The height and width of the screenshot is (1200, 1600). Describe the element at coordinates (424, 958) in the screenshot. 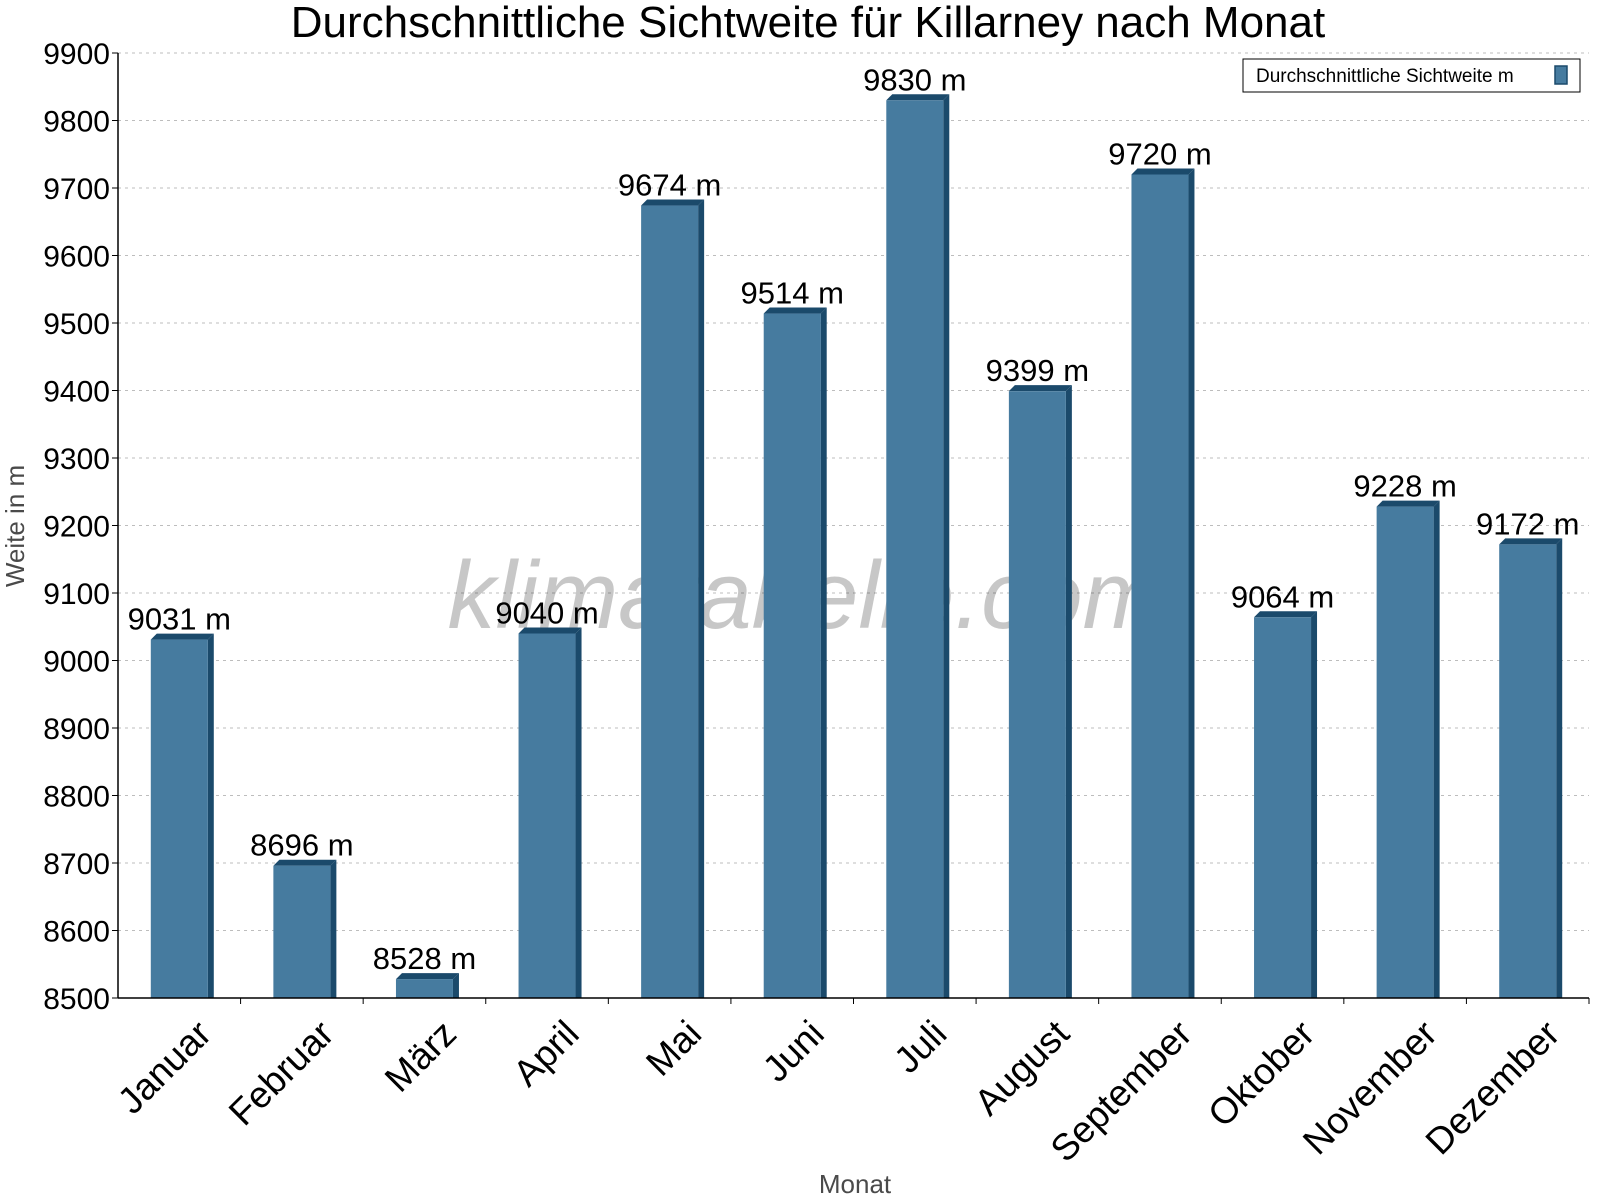

I see `data-label: 8528 m` at that location.